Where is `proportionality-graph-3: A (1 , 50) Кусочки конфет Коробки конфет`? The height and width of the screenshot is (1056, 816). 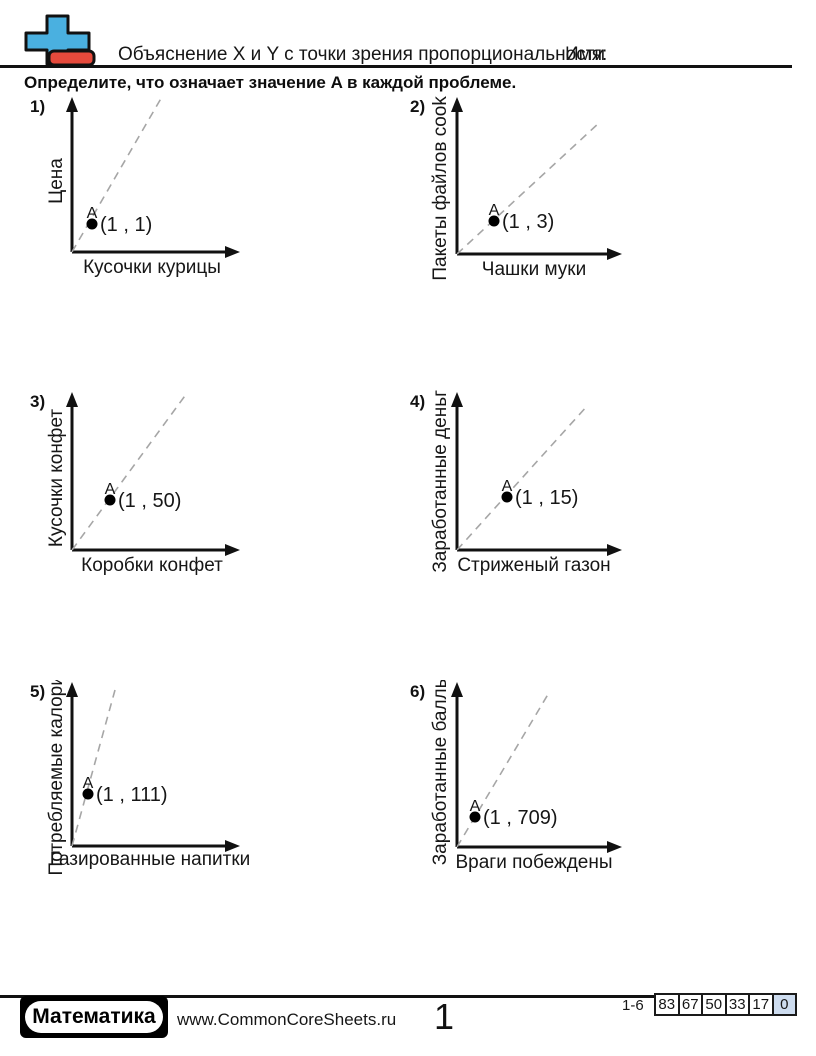 proportionality-graph-3: A (1 , 50) Кусочки конфет Коробки конфет is located at coordinates (143, 484).